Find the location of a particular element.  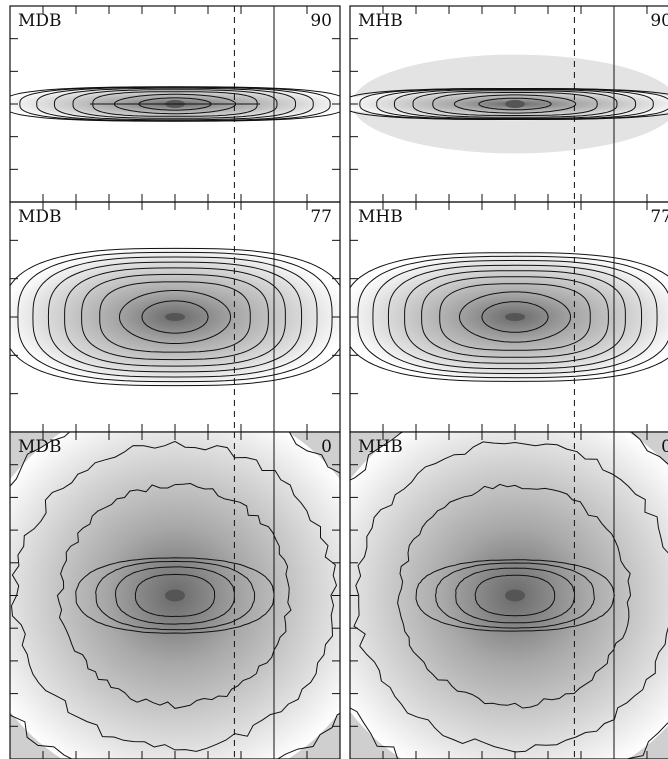

panel-mhb-77: MHB 77 is located at coordinates (508, 317).